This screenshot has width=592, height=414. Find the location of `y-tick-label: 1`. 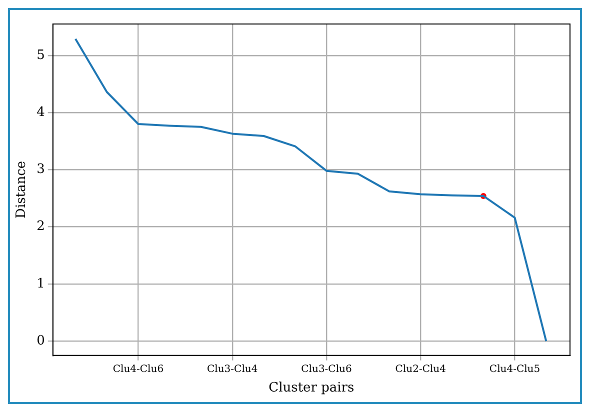

y-tick-label: 1 is located at coordinates (40, 284).